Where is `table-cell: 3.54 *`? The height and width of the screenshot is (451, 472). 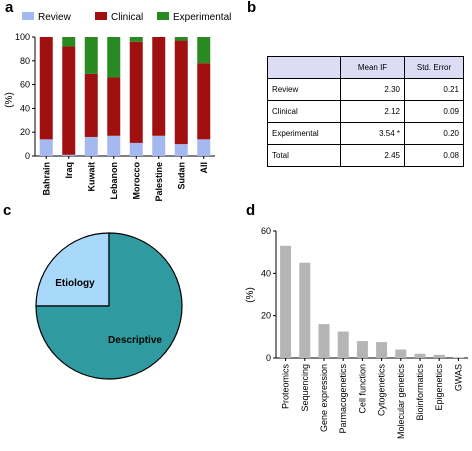
table-cell: 3.54 * is located at coordinates (372, 133).